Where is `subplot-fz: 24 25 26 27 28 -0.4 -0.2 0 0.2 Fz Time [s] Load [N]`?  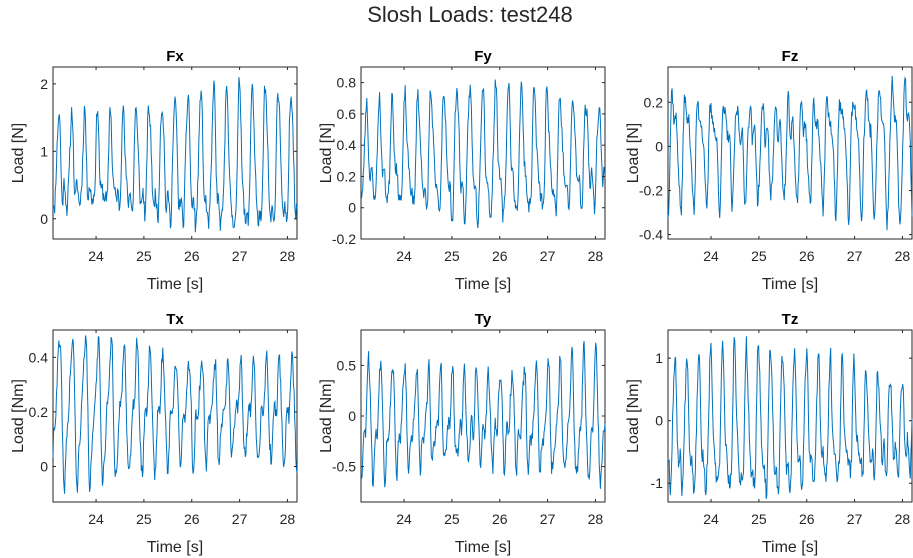 subplot-fz: 24 25 26 27 28 -0.4 -0.2 0 0.2 Fz Time [s] Load [N] is located at coordinates (769, 170).